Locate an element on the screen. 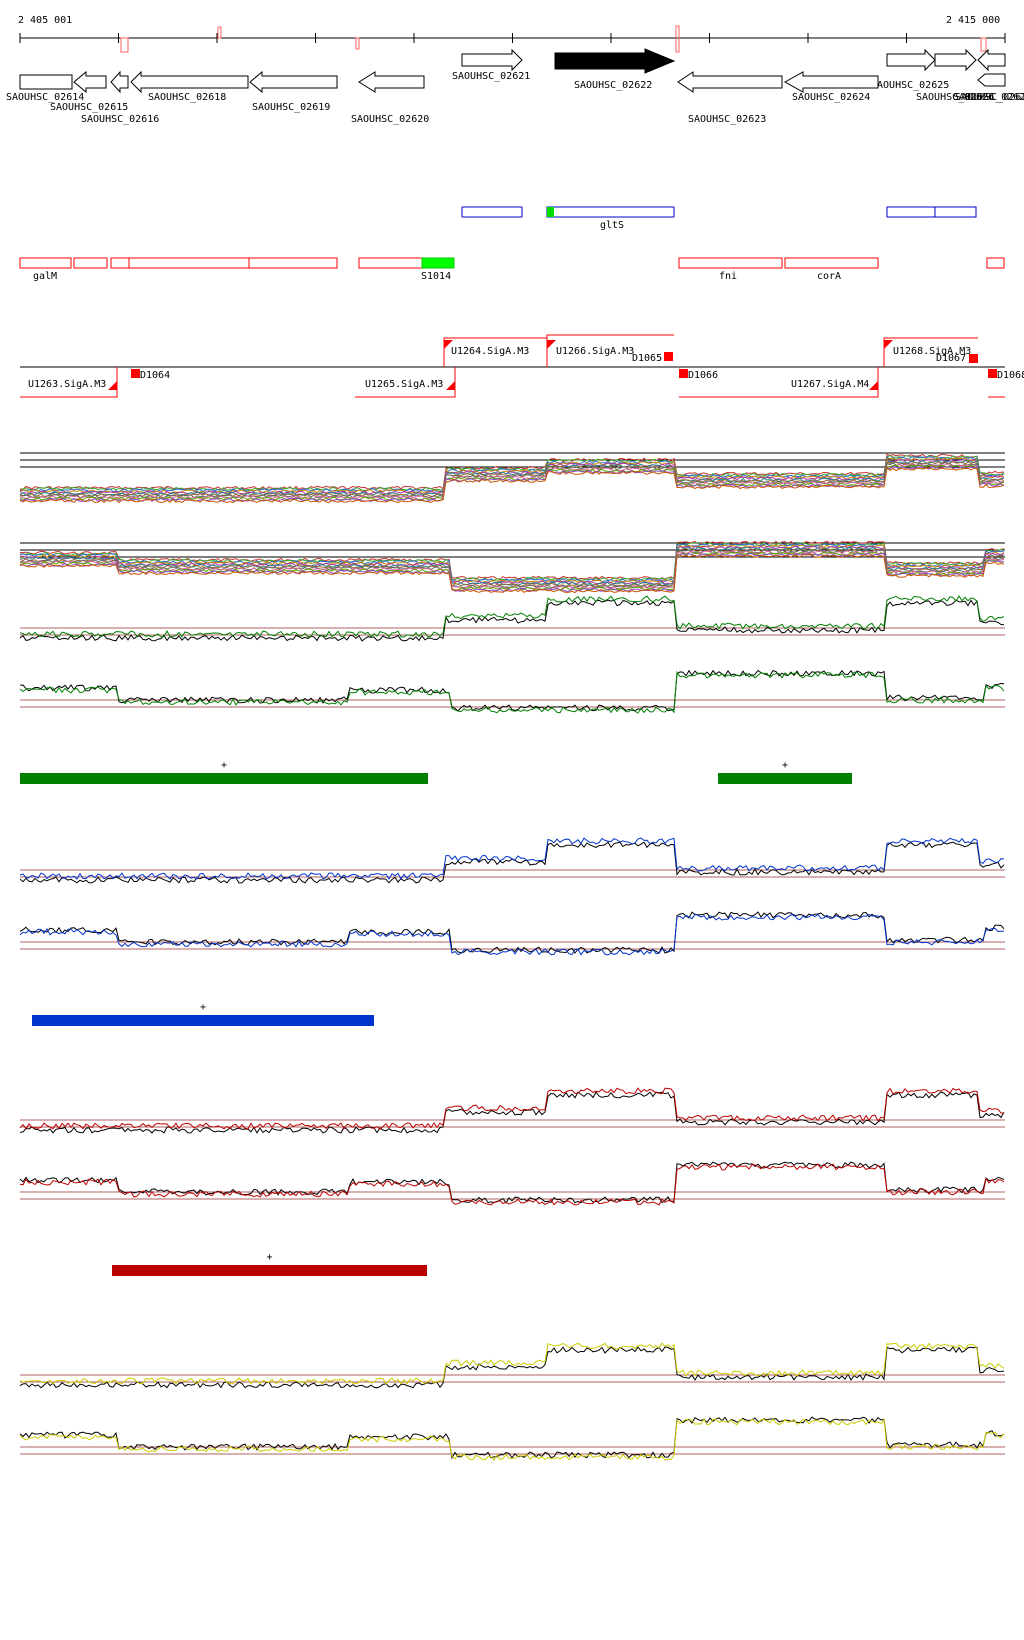  gene-reverse: SAOUHSC_02624 is located at coordinates (831, 87).